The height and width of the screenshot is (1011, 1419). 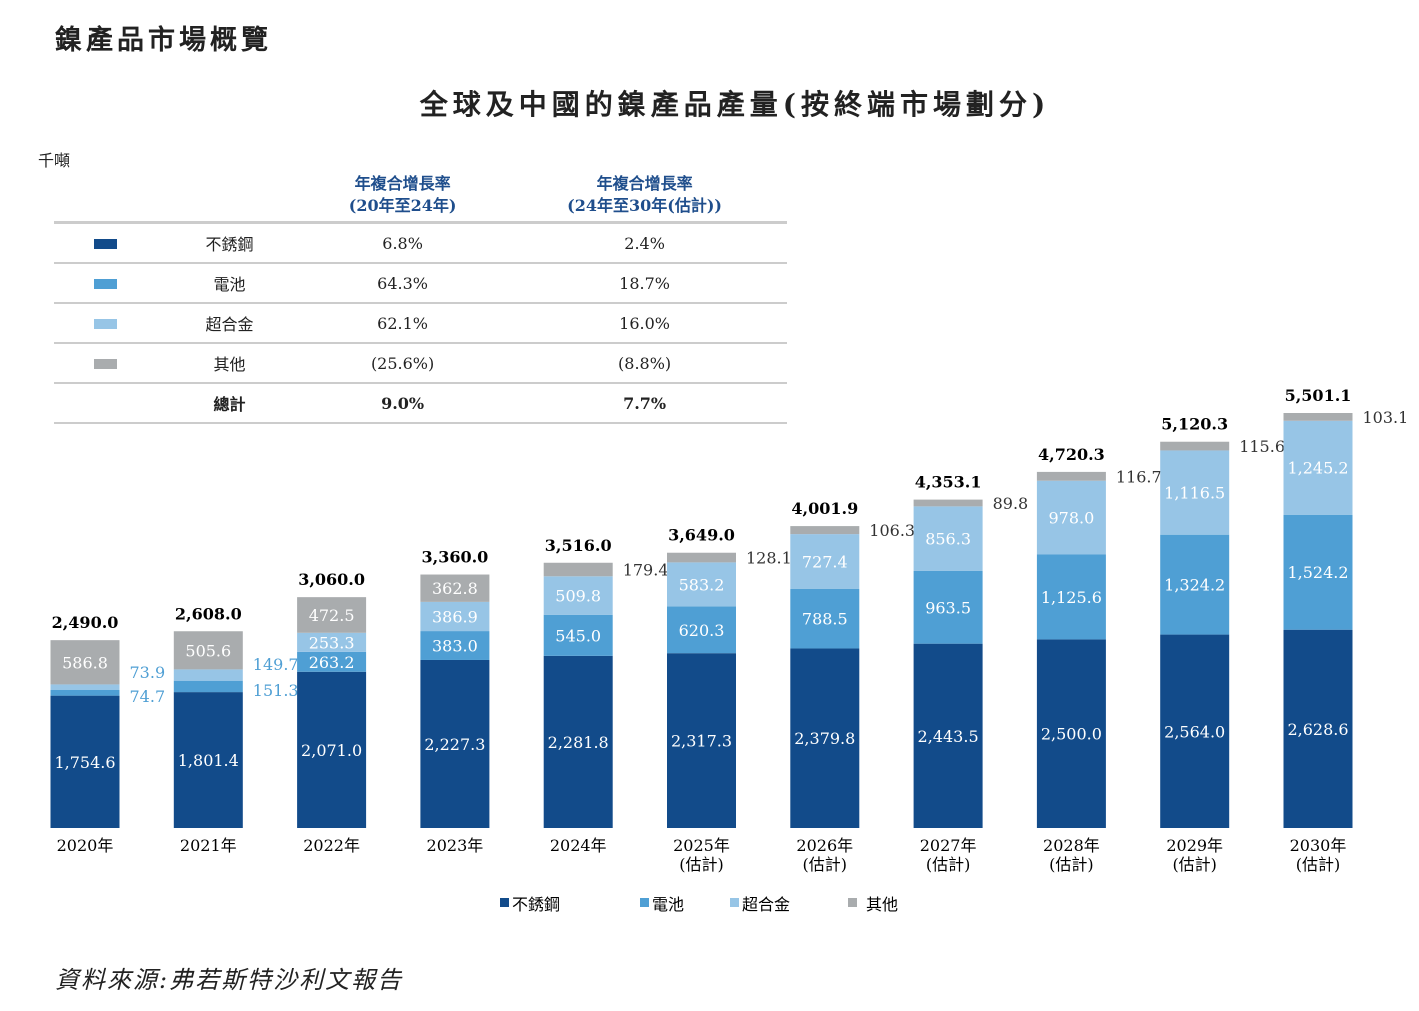 I want to click on row-label: 不銹鋼, so click(x=229, y=243).